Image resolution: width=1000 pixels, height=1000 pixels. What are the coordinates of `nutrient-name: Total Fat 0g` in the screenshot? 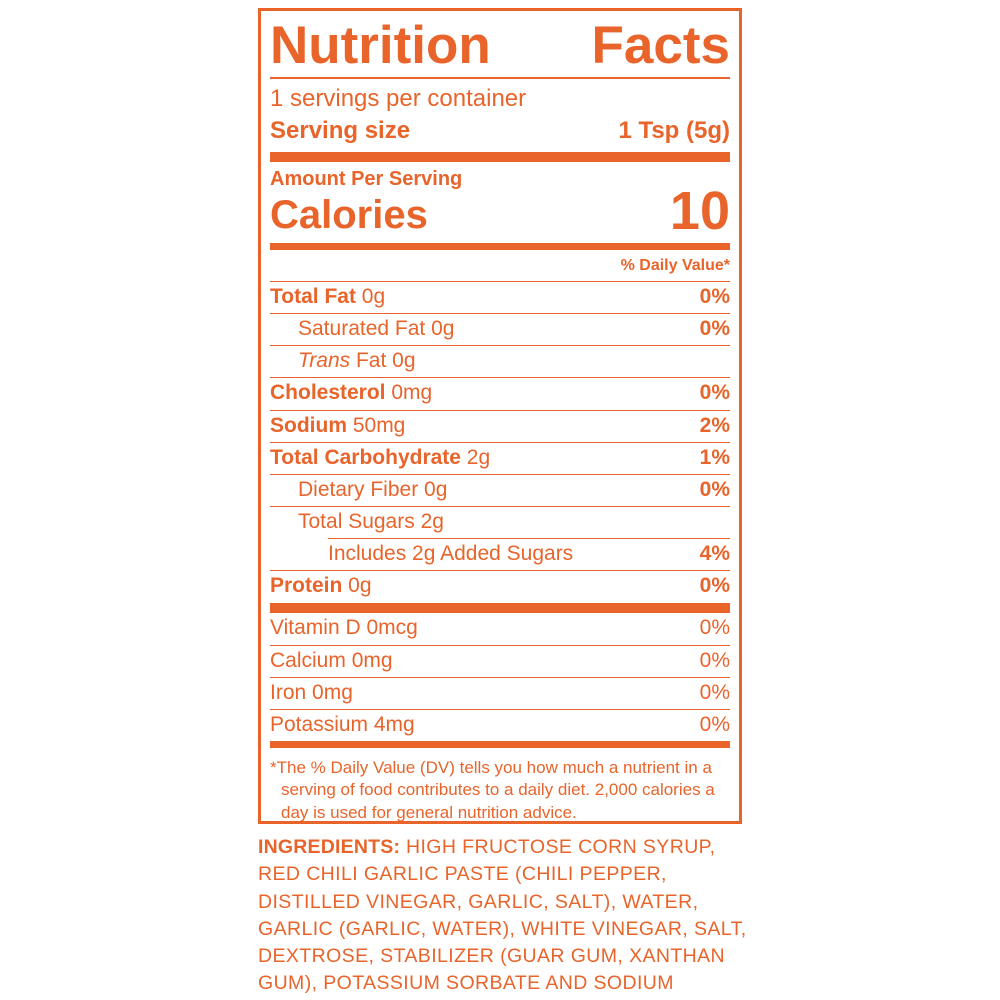 It's located at (328, 297).